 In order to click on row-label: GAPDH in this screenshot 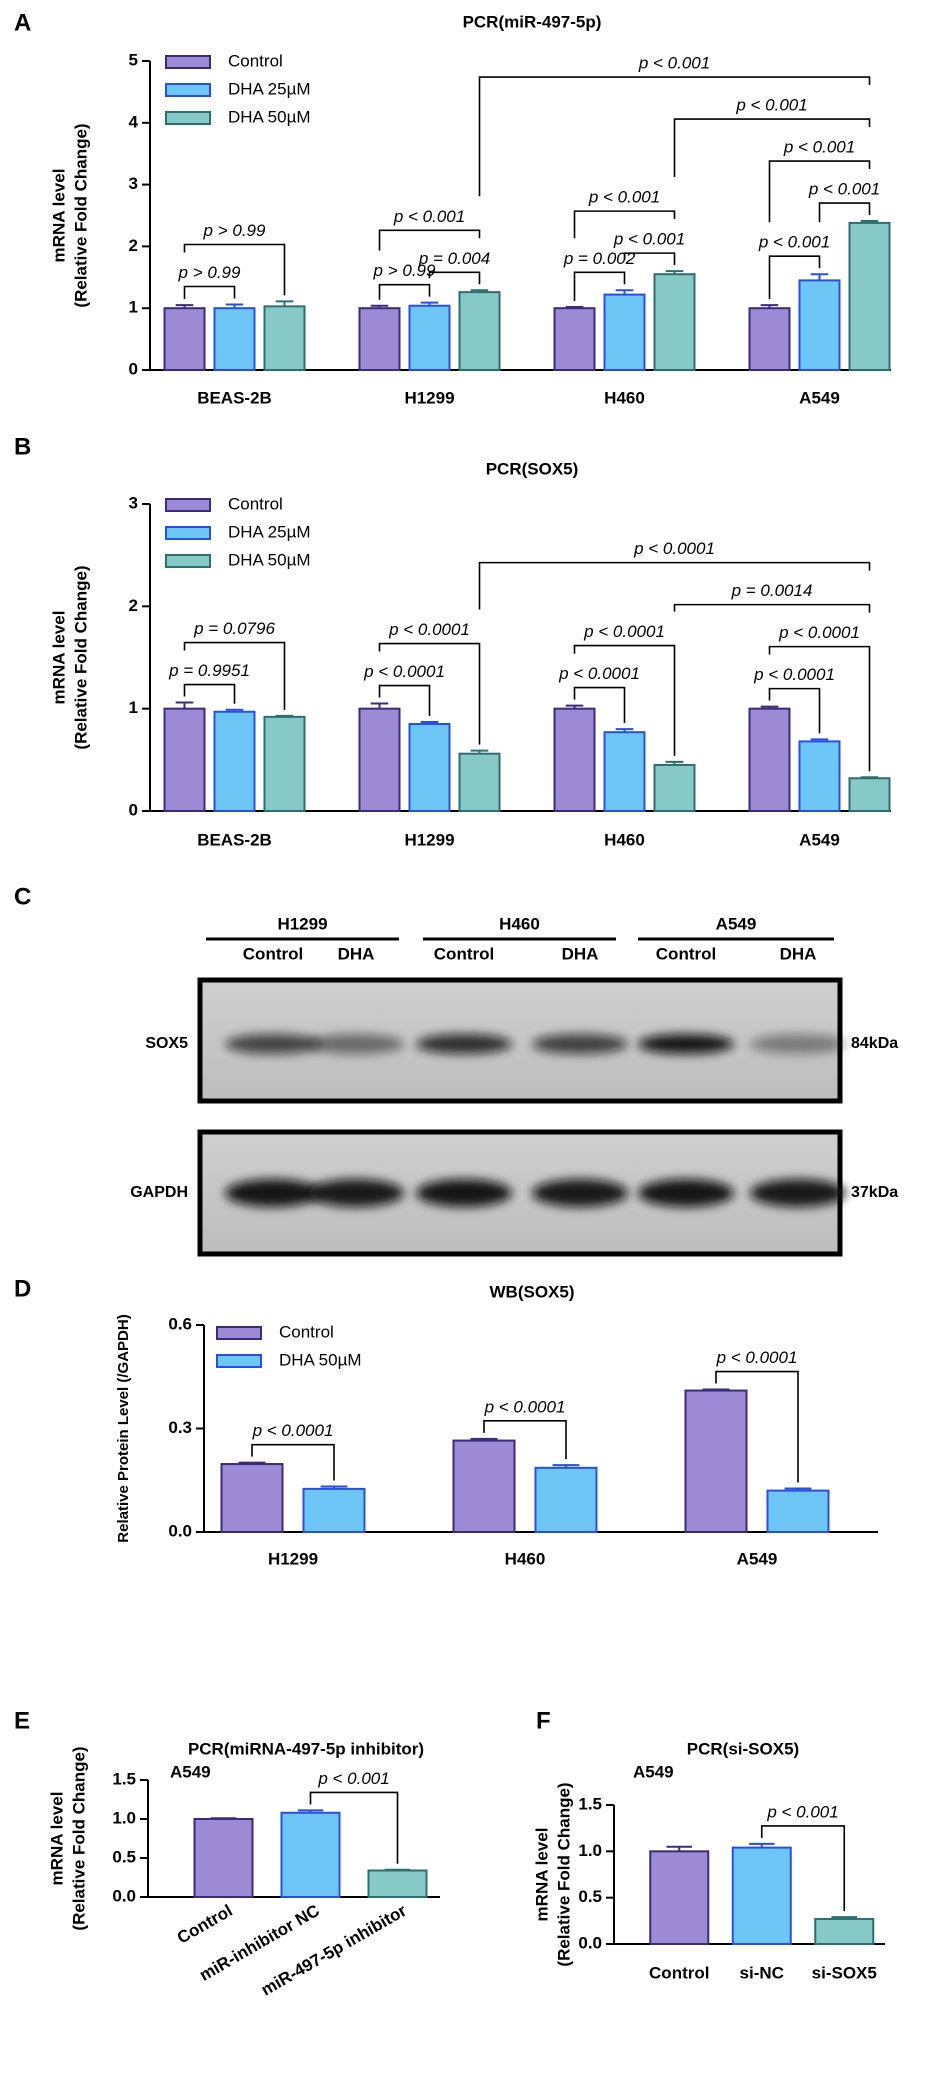, I will do `click(159, 1192)`.